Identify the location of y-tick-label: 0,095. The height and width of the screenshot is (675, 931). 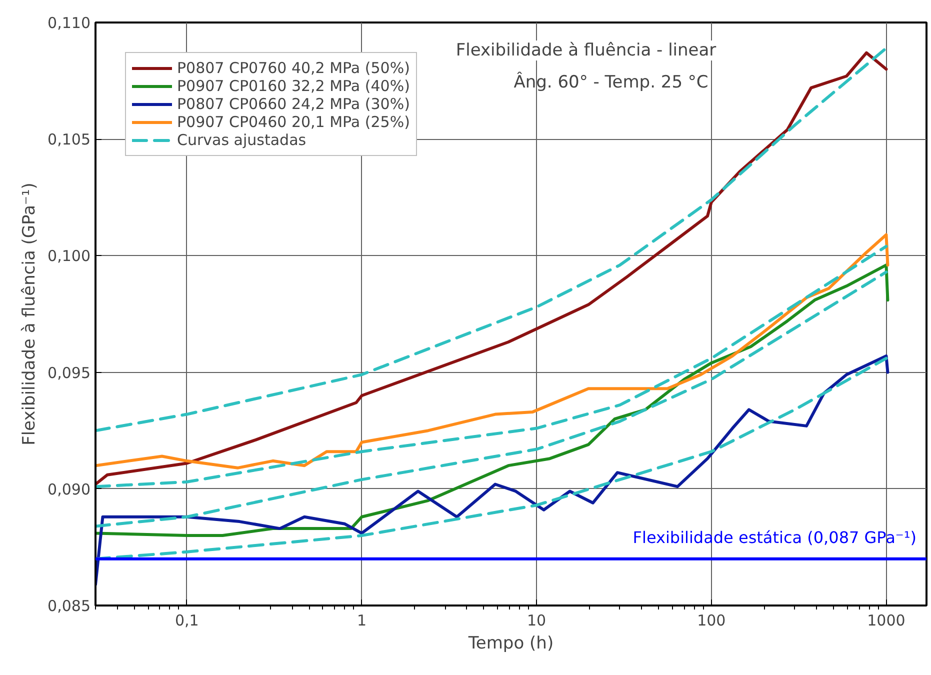
(69, 373).